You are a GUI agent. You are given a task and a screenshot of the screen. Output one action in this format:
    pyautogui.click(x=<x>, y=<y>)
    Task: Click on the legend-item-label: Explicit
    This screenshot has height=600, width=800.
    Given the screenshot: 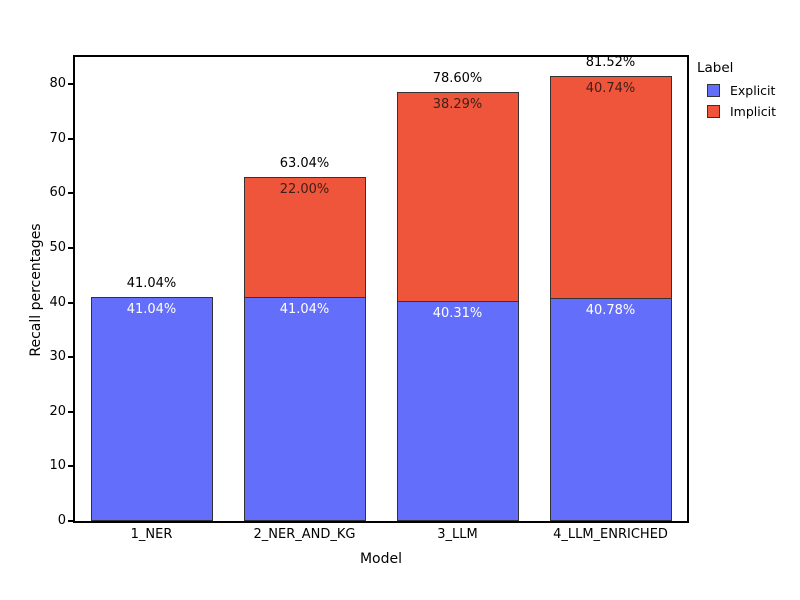 What is the action you would take?
    pyautogui.click(x=753, y=90)
    